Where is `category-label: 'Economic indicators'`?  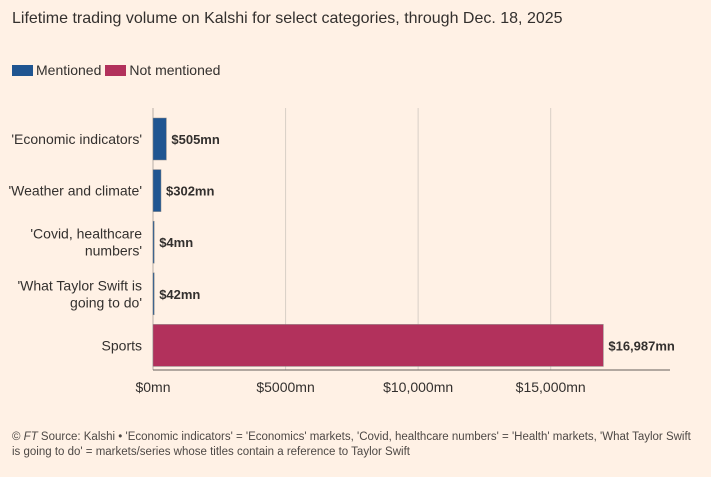
category-label: 'Economic indicators' is located at coordinates (76, 139).